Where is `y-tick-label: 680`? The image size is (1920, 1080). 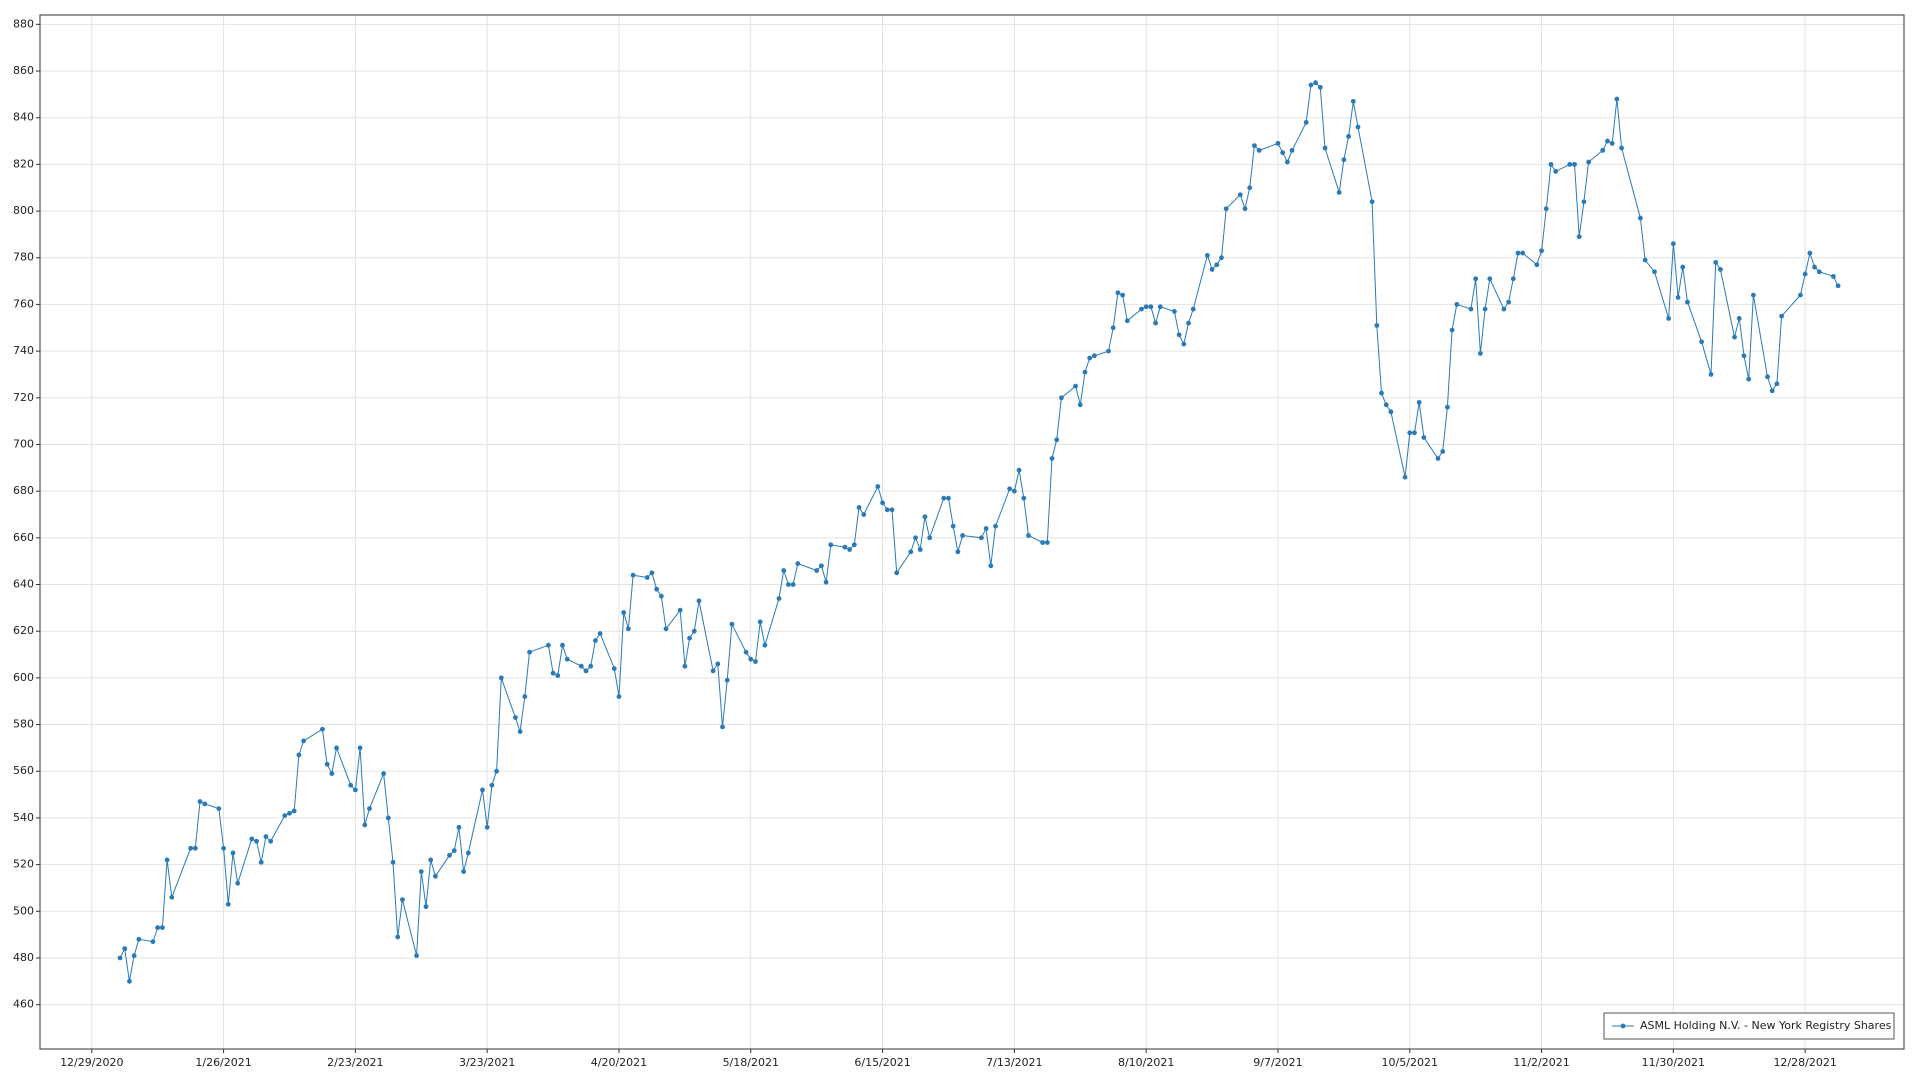 y-tick-label: 680 is located at coordinates (23, 490).